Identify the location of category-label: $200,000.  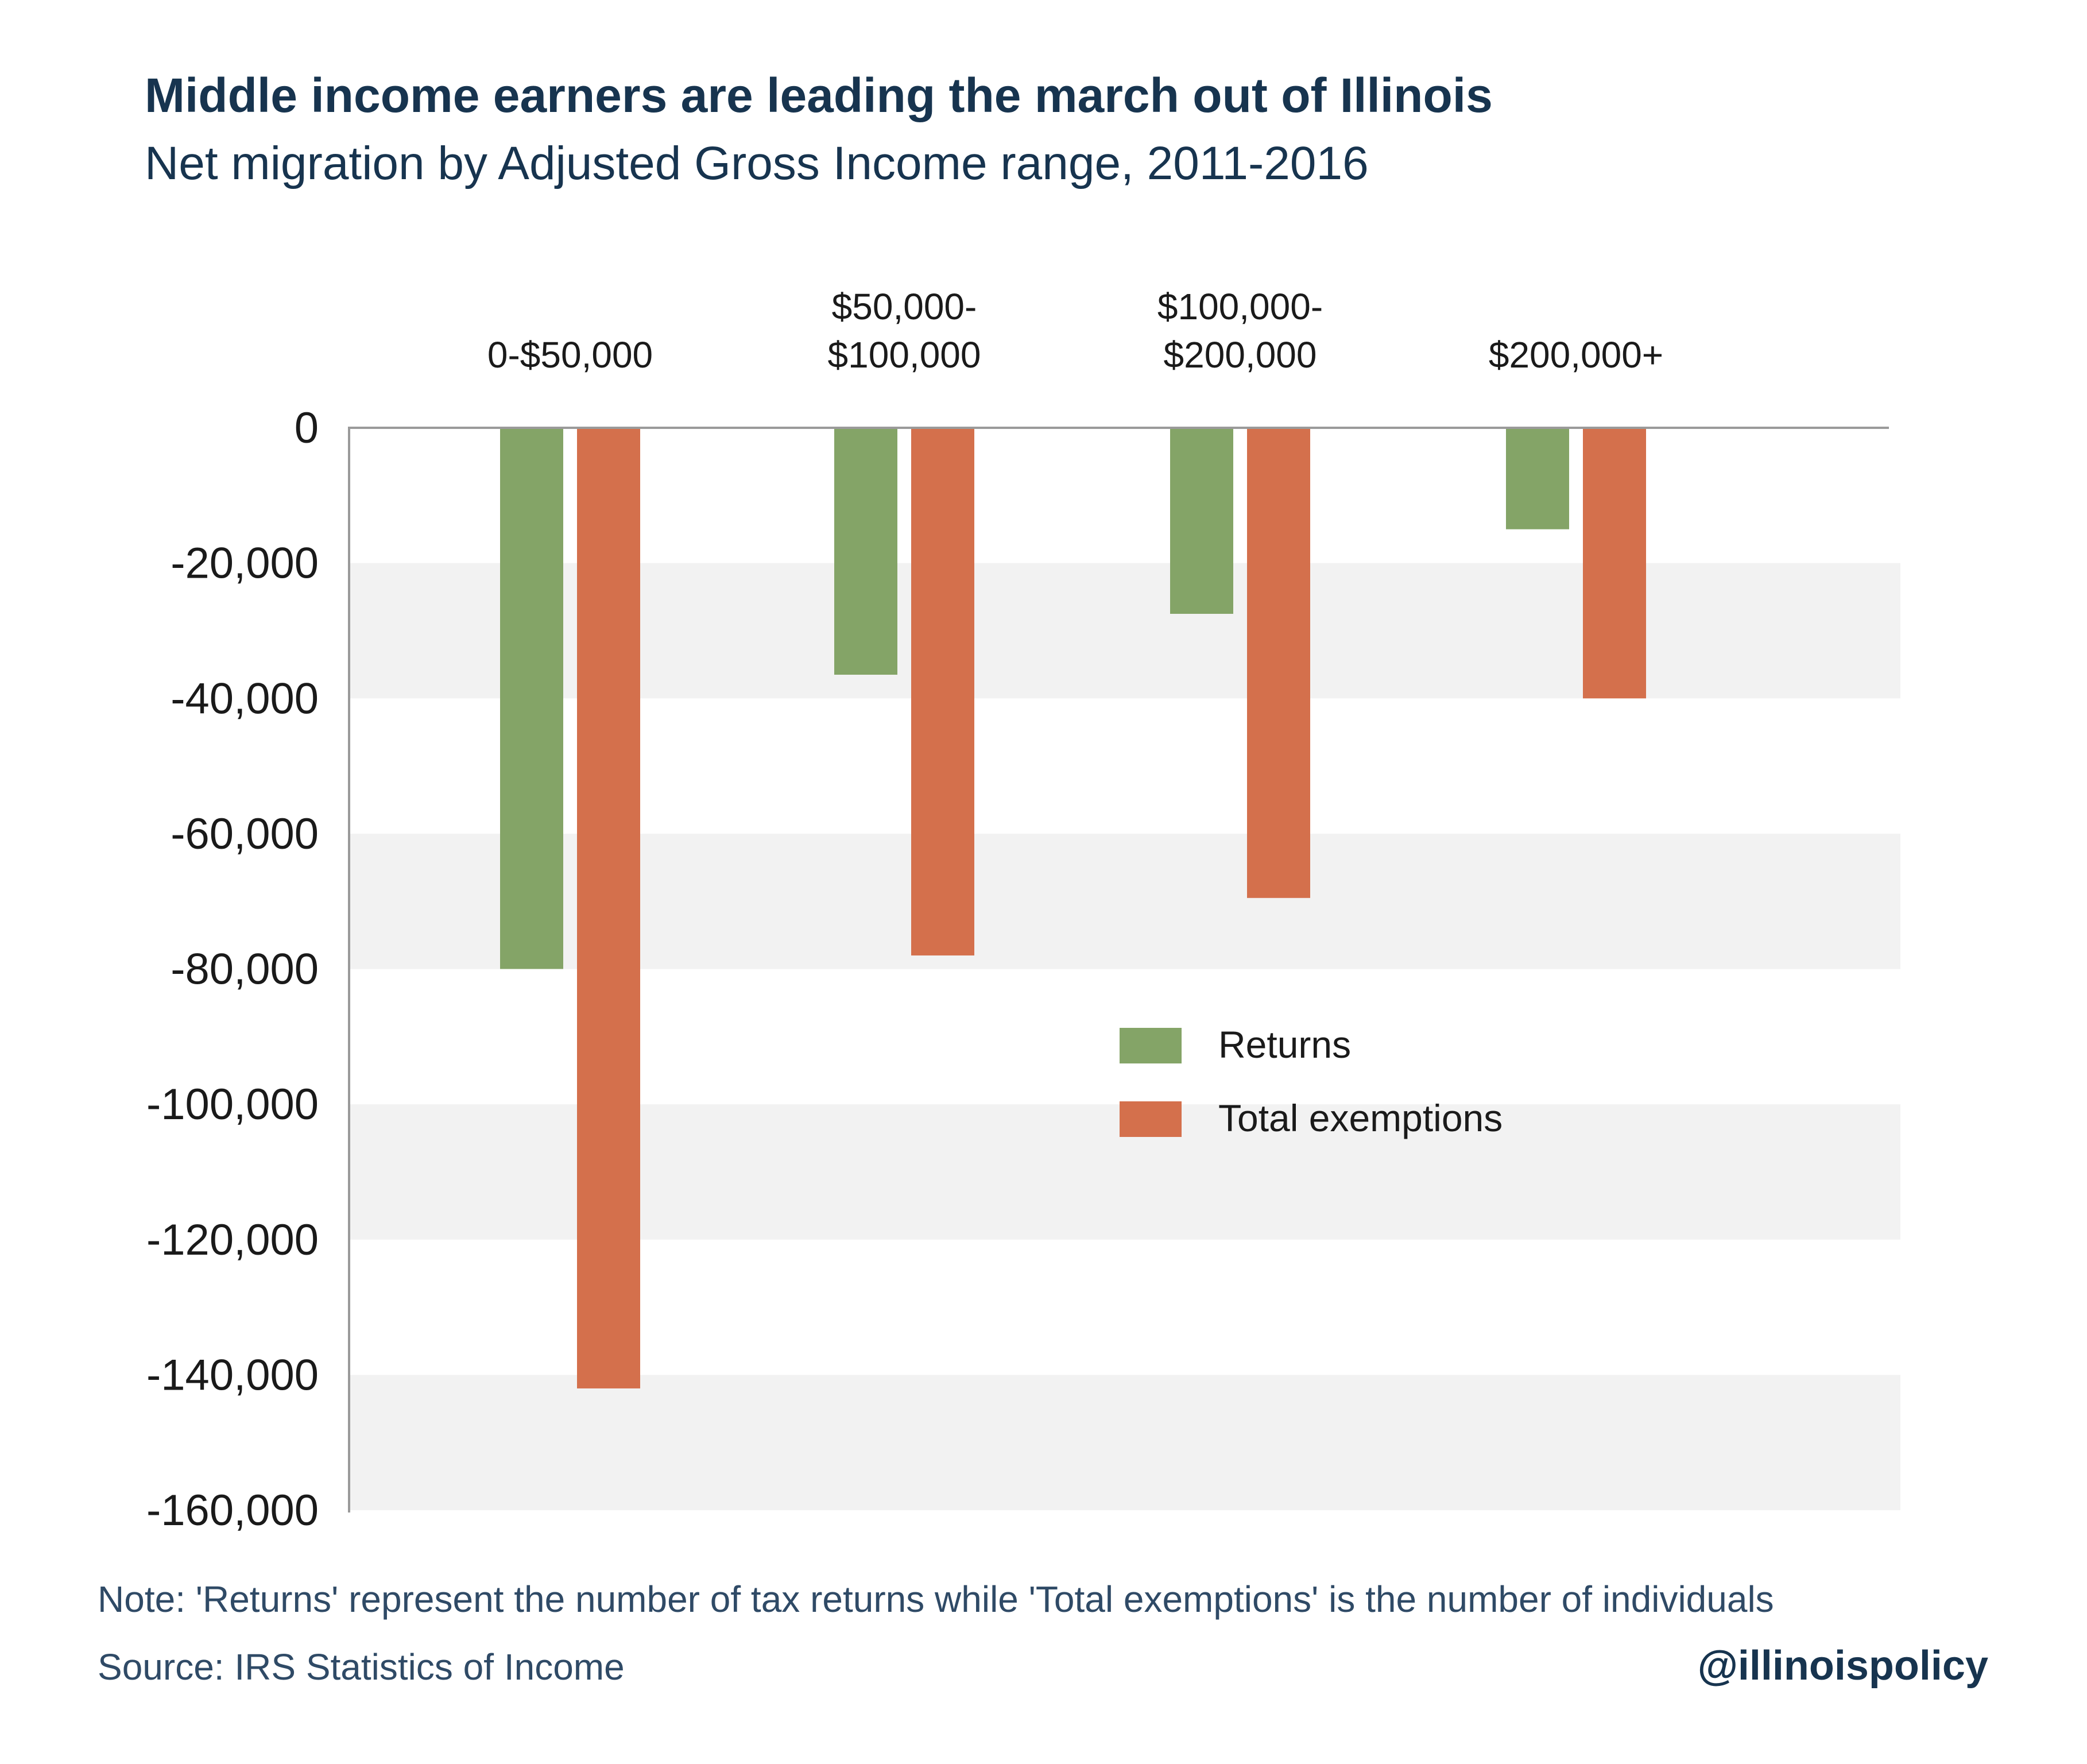
(1240, 355).